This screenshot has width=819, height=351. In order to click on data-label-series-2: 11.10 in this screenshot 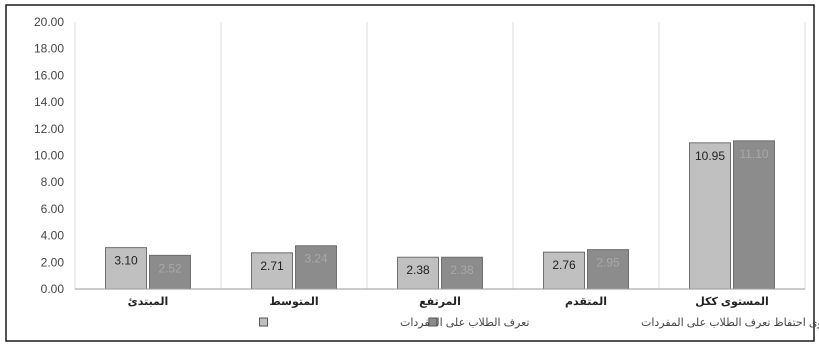, I will do `click(753, 154)`.